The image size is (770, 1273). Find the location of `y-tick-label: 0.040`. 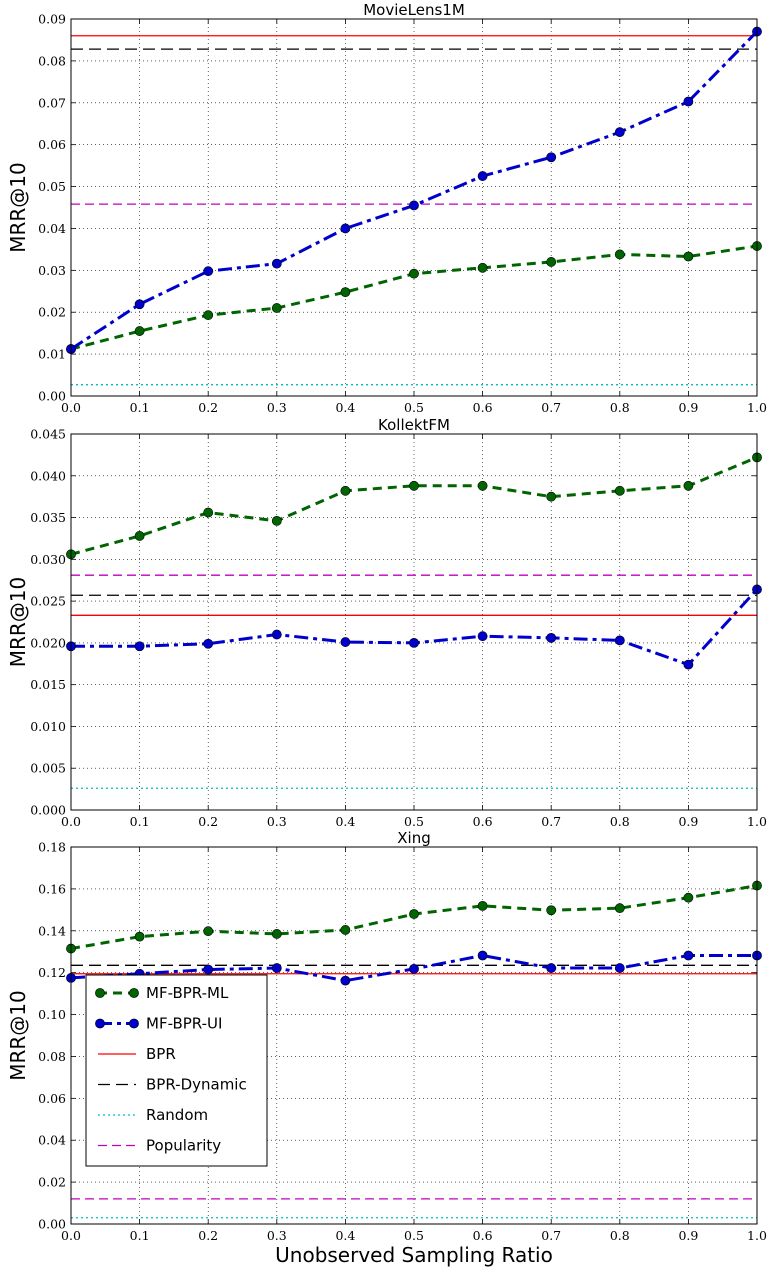

y-tick-label: 0.040 is located at coordinates (48, 475).